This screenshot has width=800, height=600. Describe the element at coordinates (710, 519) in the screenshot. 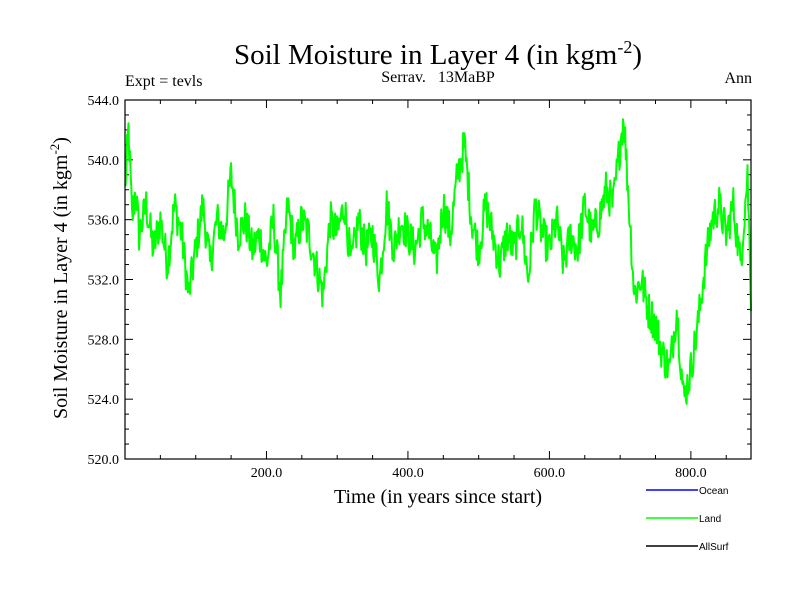

I see `legend-label-land: Land` at that location.